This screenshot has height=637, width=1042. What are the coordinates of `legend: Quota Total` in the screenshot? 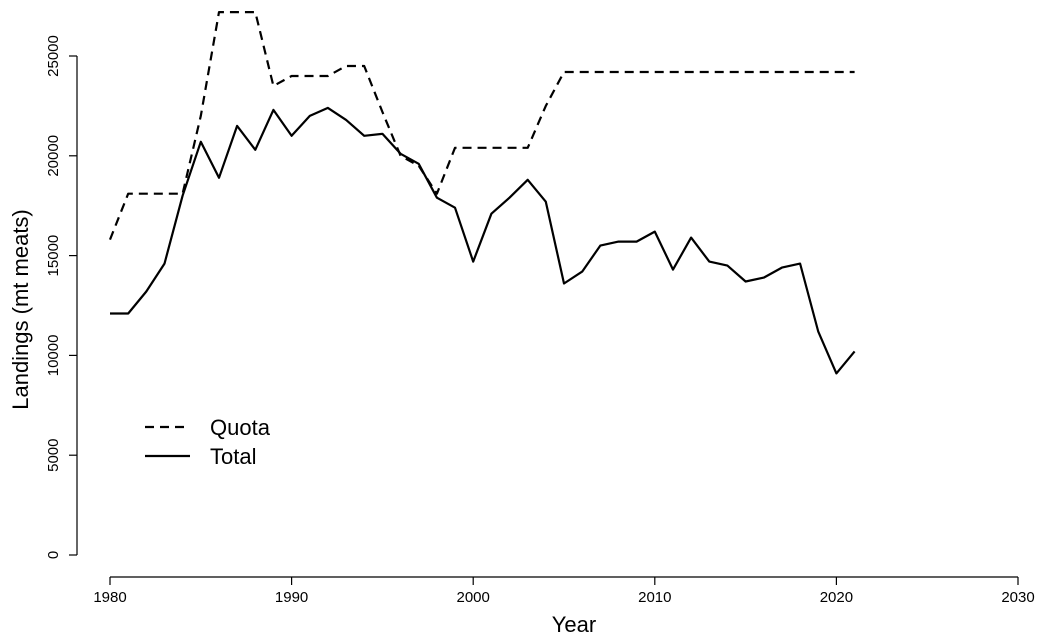 It's located at (208, 442).